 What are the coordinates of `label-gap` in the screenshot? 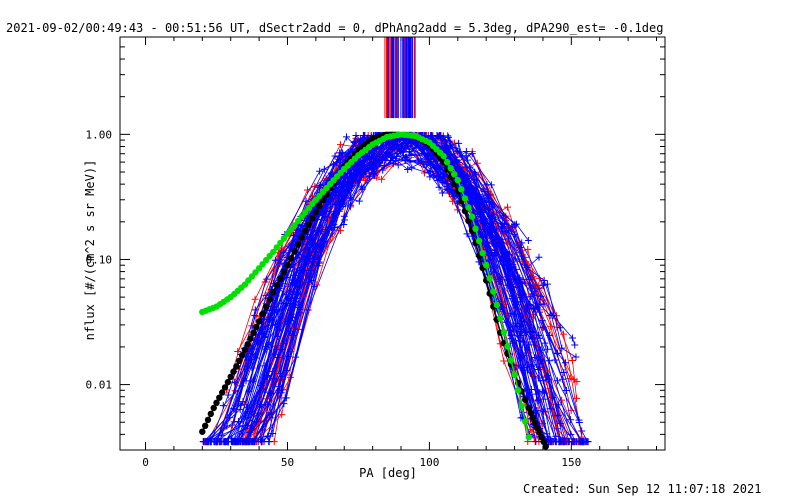 It's located at (397, 125).